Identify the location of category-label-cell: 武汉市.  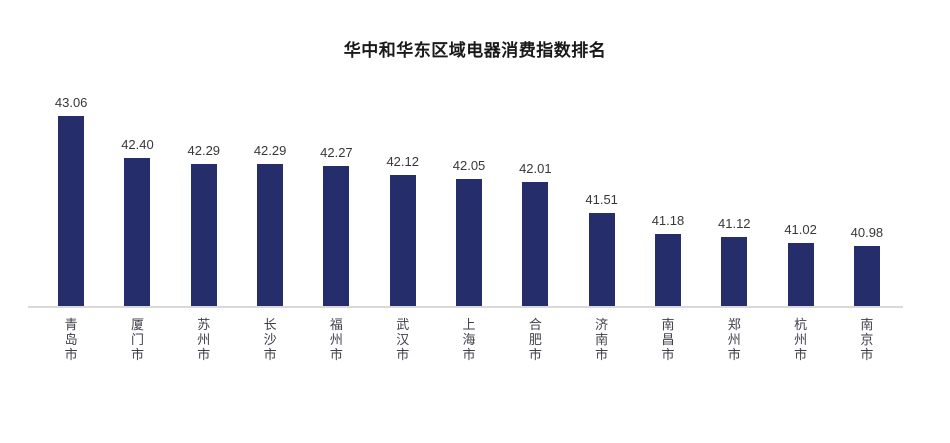
(403, 339).